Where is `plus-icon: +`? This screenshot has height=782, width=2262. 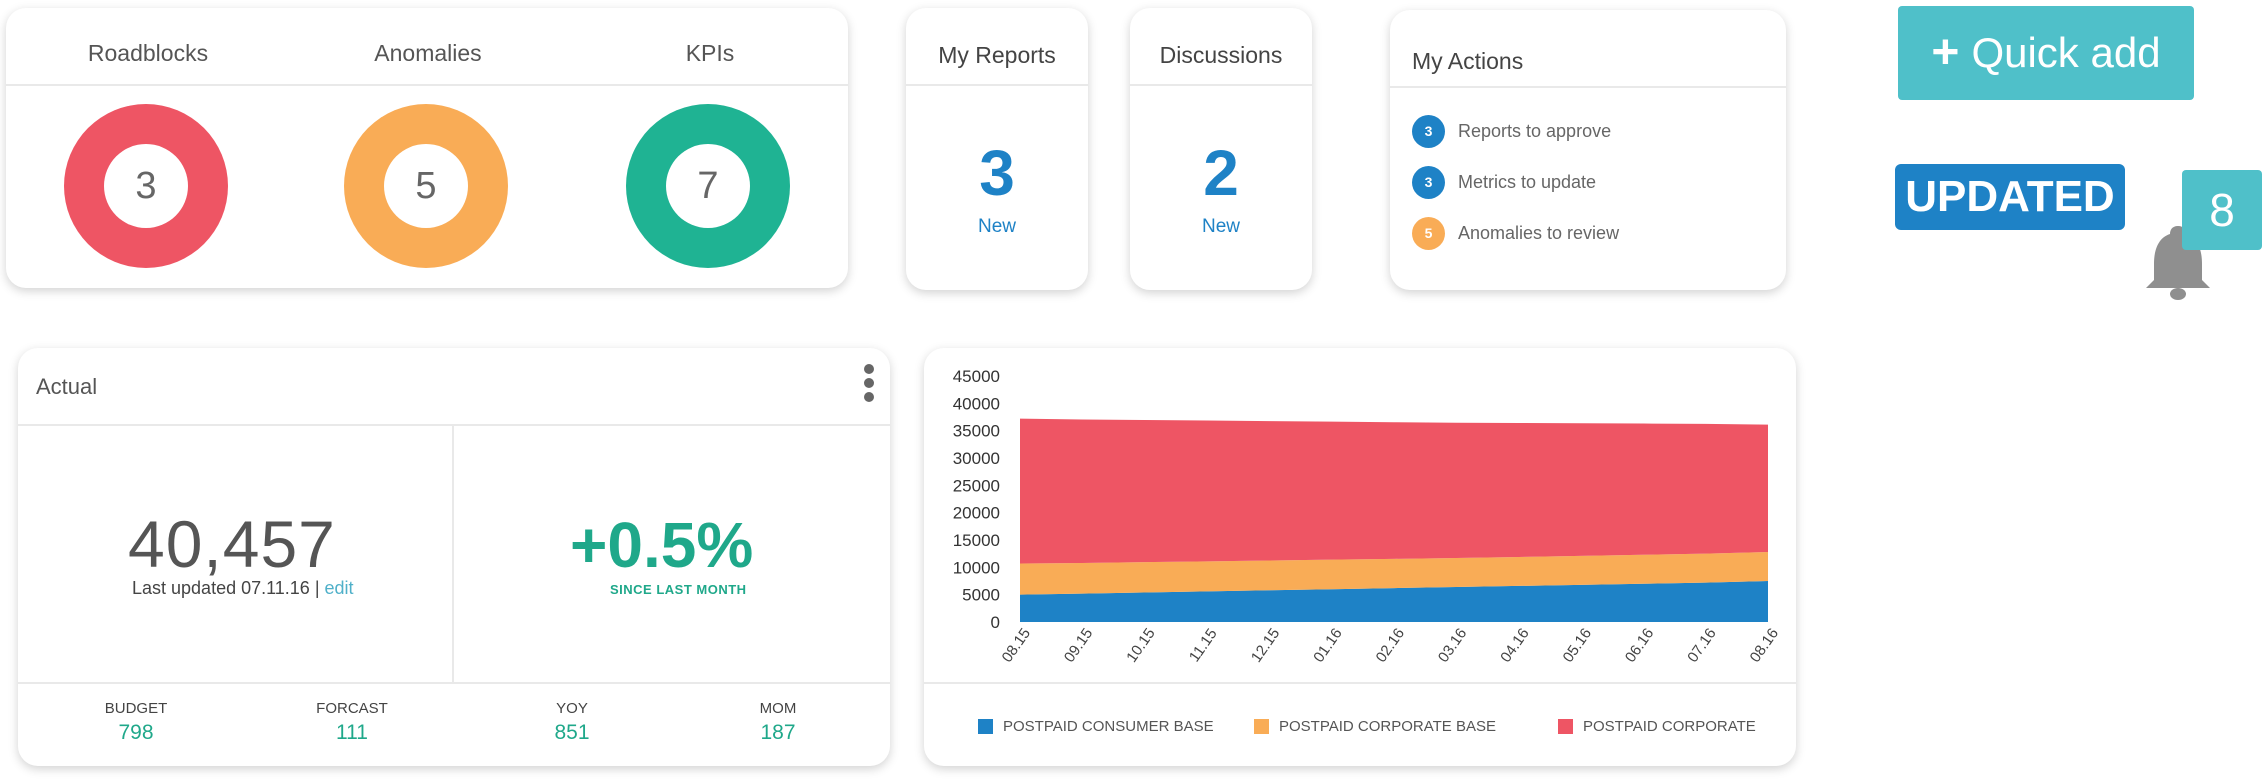
plus-icon: + is located at coordinates (1945, 52).